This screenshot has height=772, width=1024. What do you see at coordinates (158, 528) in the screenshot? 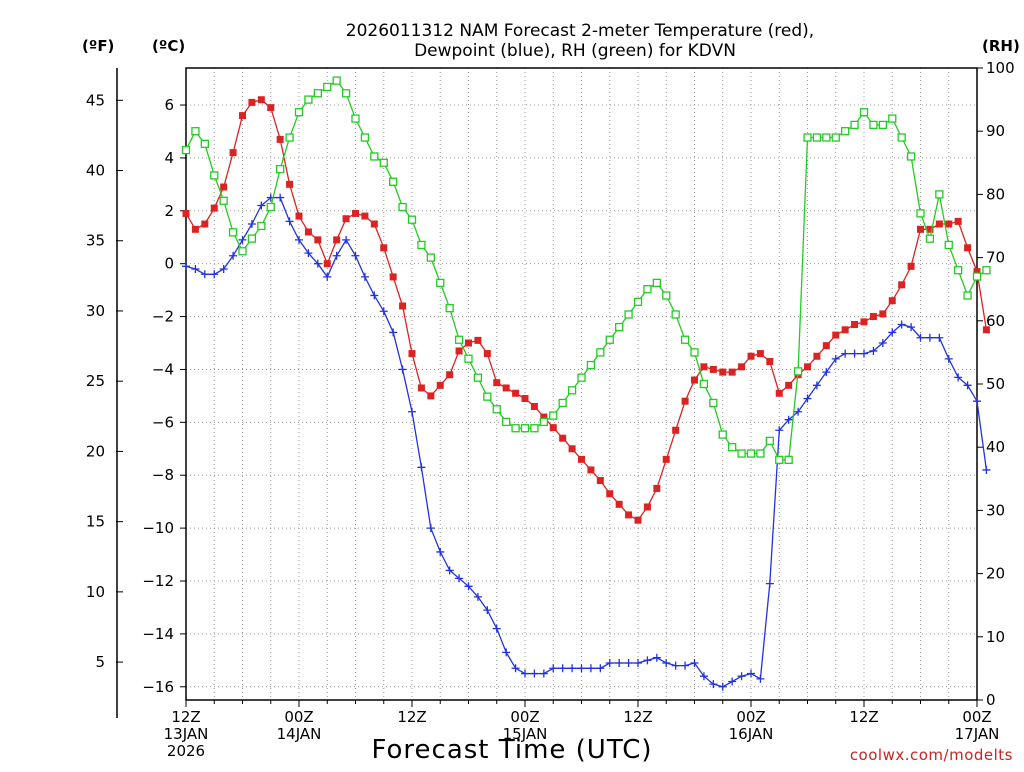
I see `celsius-tick-label: −10` at bounding box center [158, 528].